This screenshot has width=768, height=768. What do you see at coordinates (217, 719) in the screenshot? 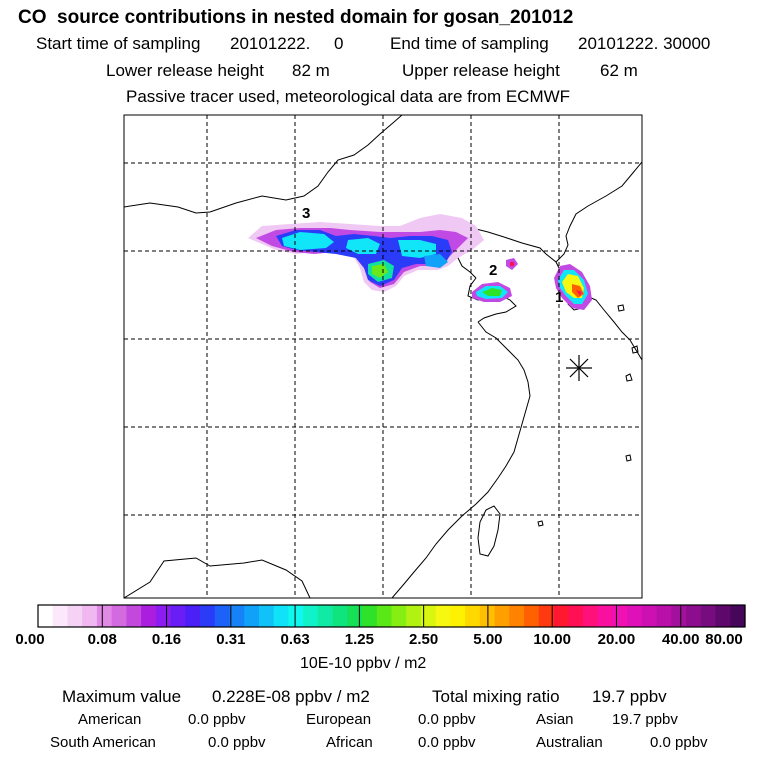
I see `region-value-american: 0.0 ppbv` at bounding box center [217, 719].